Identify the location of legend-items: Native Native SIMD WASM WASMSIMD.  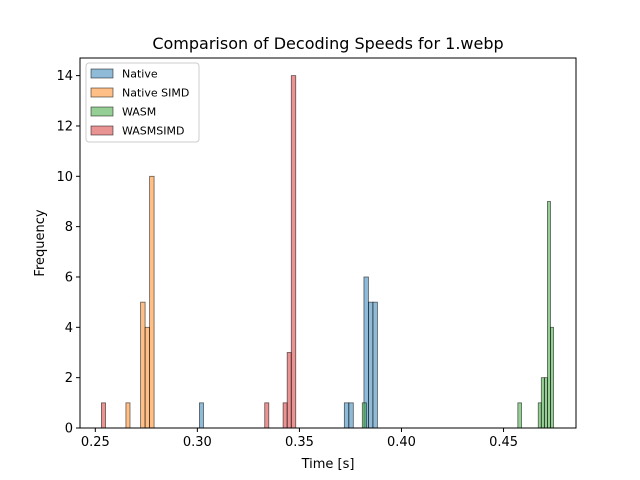
(139, 103).